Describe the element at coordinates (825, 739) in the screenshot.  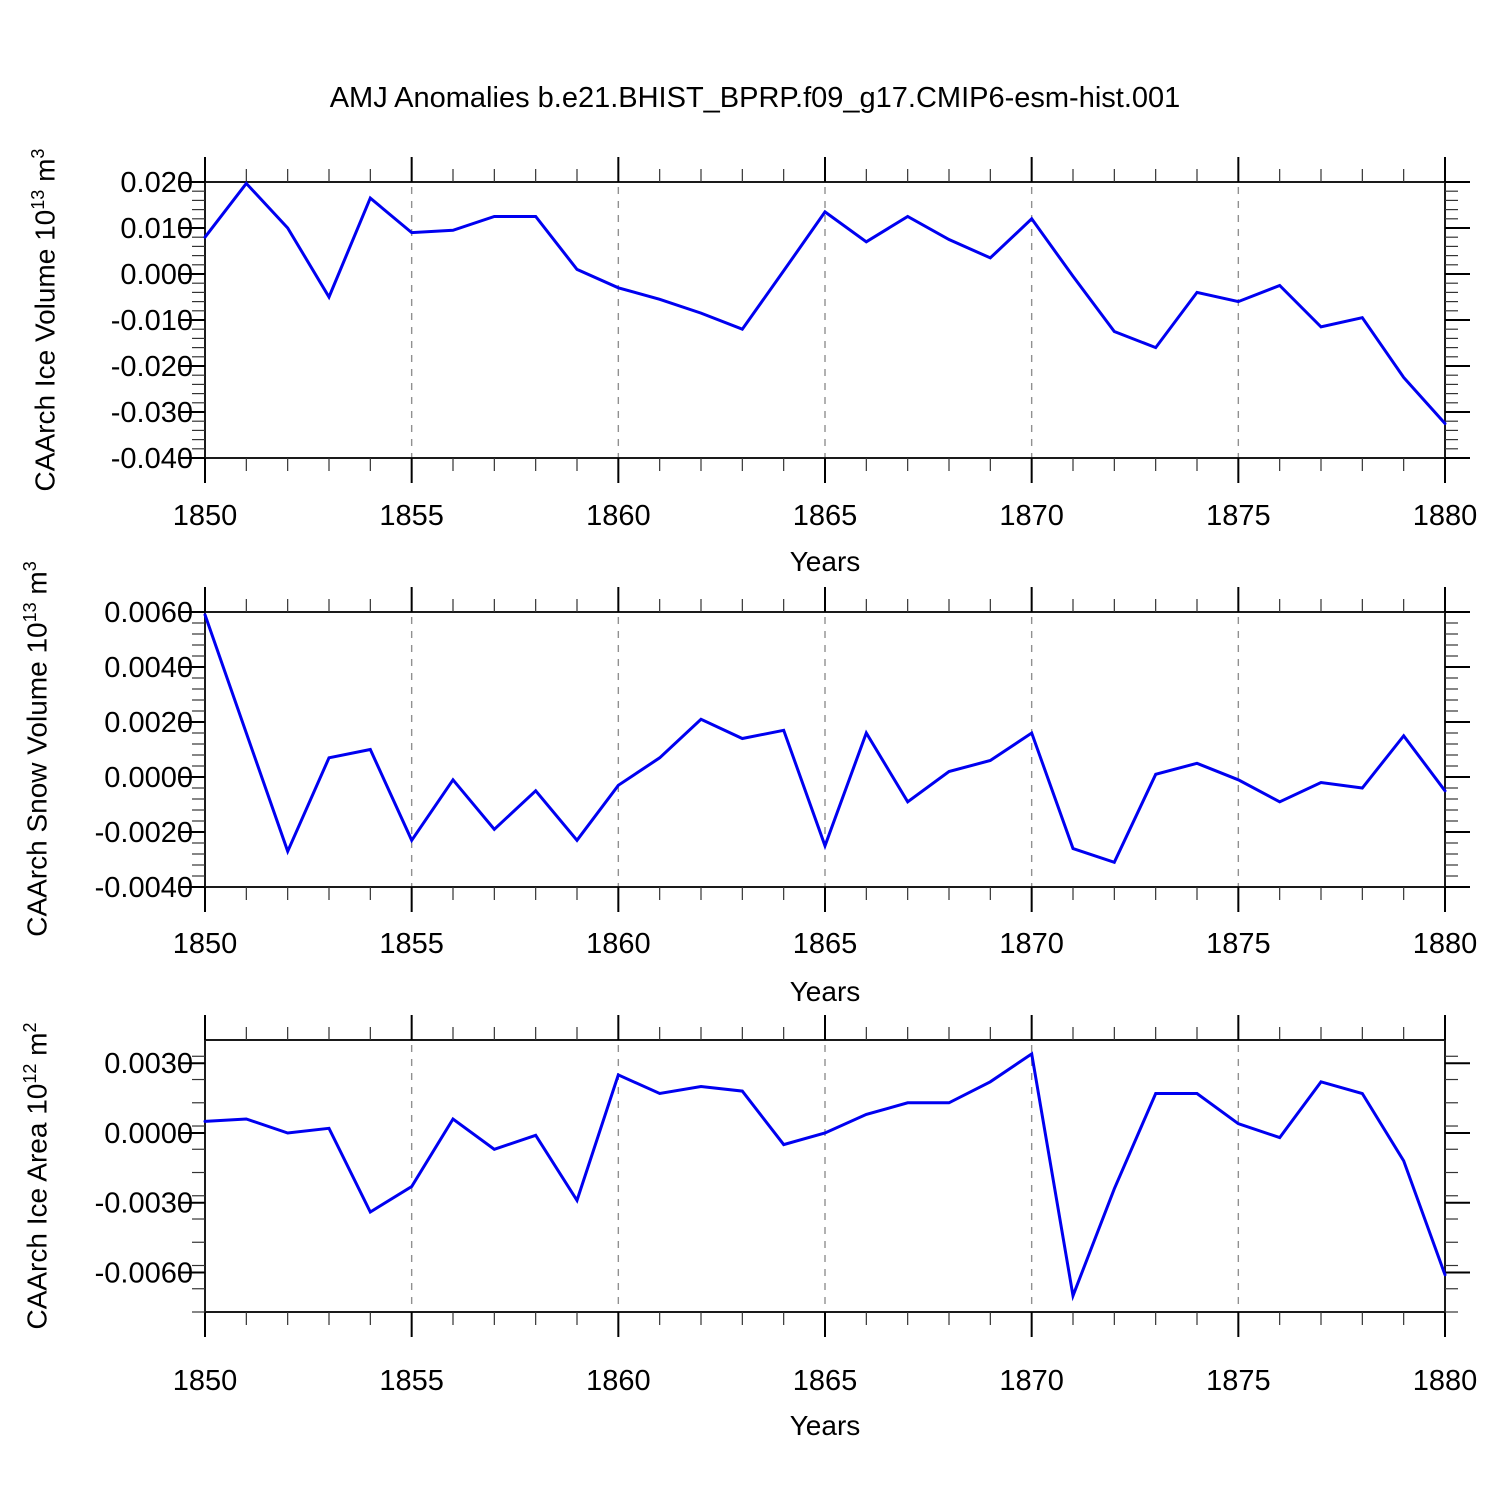
I see `chart-1-data-line` at that location.